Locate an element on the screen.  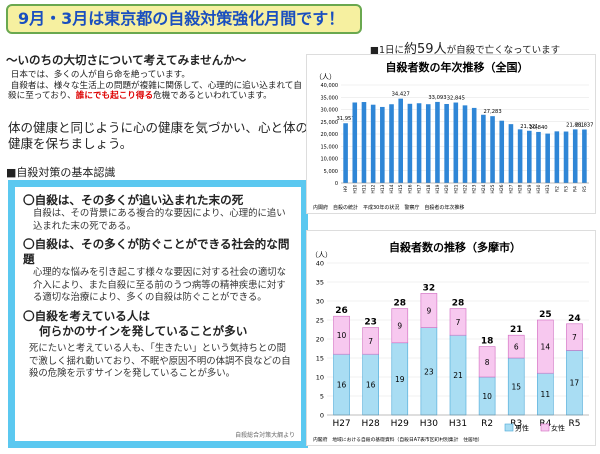
x-tick-label: H30 is located at coordinates (429, 424).